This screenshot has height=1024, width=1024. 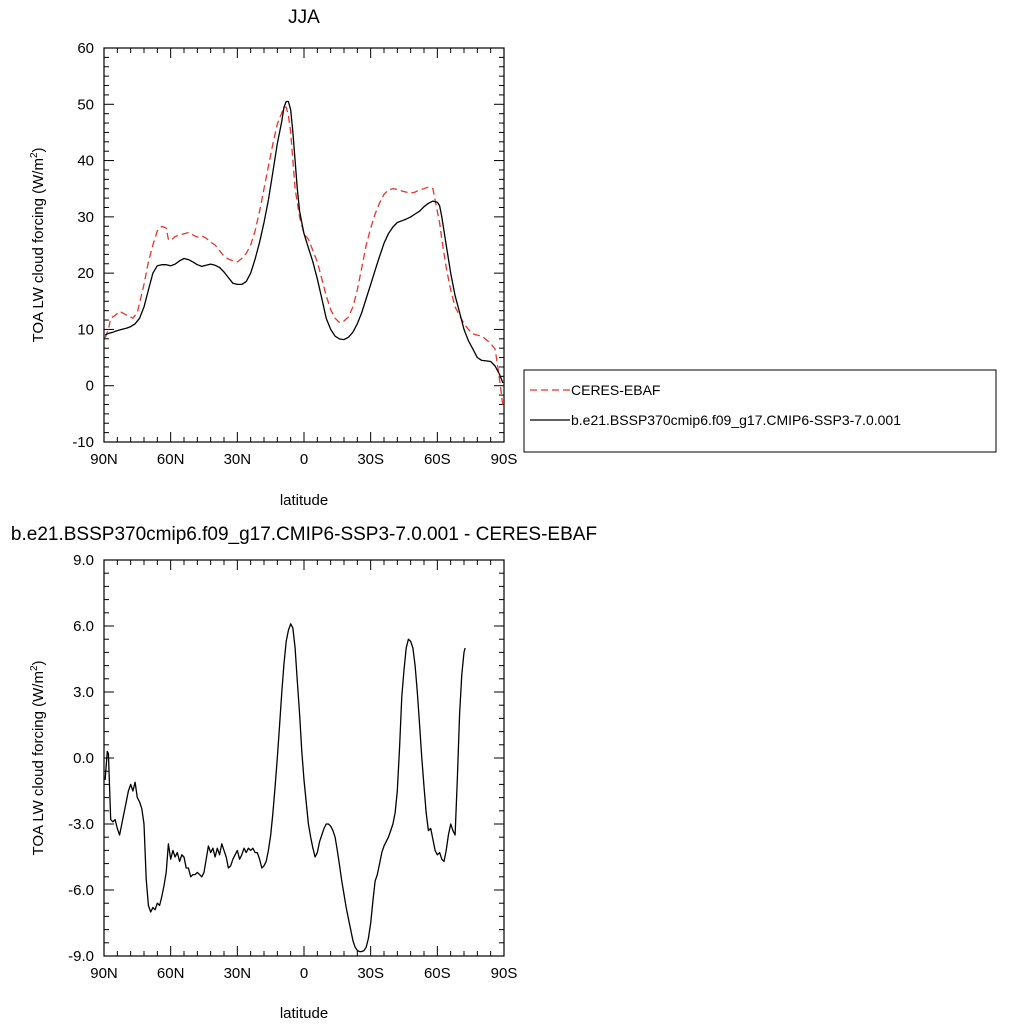 What do you see at coordinates (370, 973) in the screenshot?
I see `bottom-x-tick-label: 30S` at bounding box center [370, 973].